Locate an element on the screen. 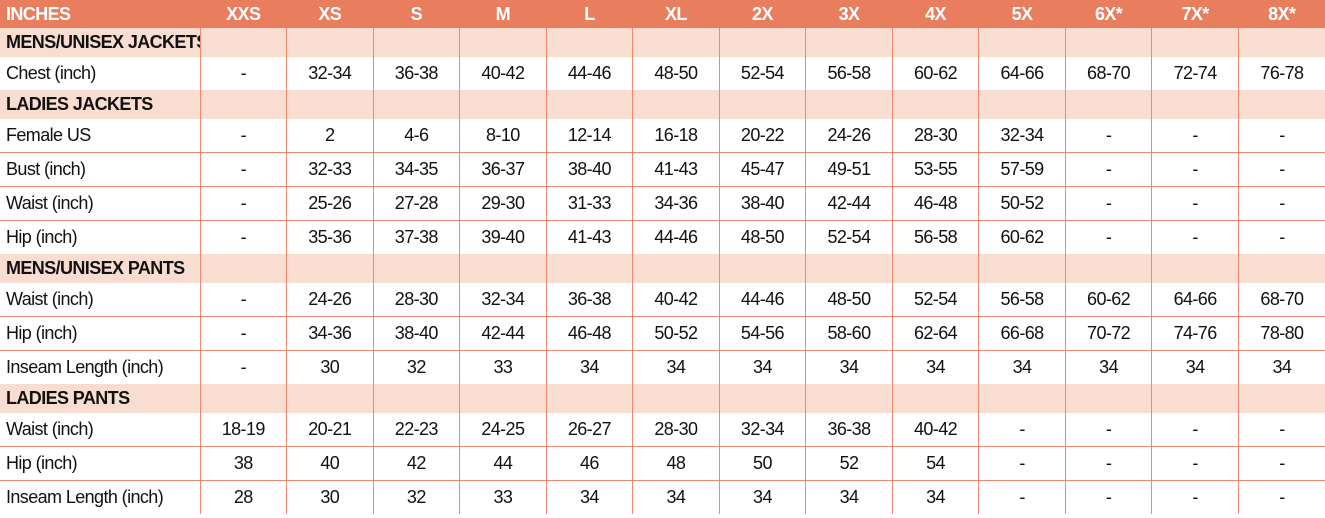  size-value-cell: 26-27 is located at coordinates (589, 430).